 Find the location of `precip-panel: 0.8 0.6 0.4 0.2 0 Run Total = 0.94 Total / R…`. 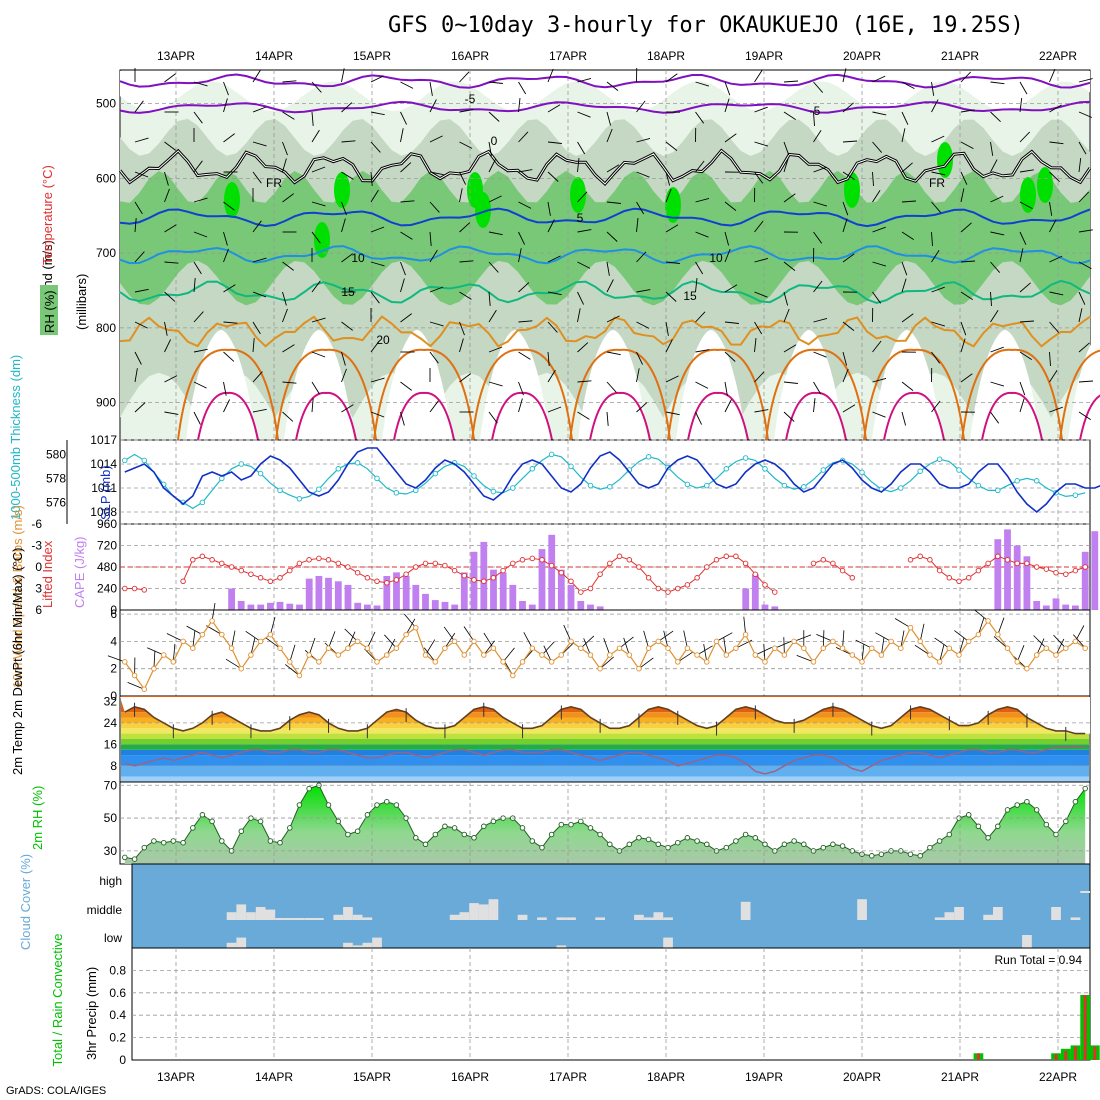

precip-panel: 0.8 0.6 0.4 0.2 0 Run Total = 0.94 Total / R… is located at coordinates (575, 1000).